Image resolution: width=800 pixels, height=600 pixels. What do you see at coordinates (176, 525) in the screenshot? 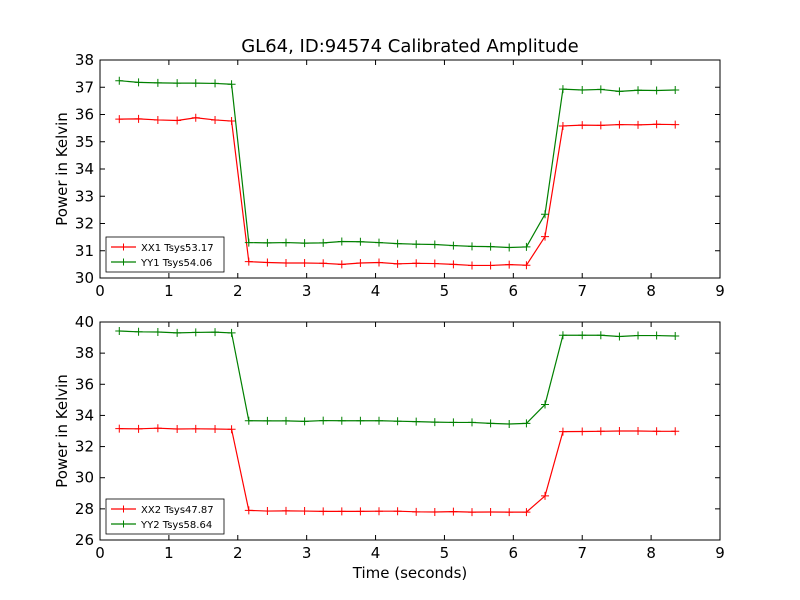
I see `lower-legend-label: YY2 Tsys58.64` at bounding box center [176, 525].